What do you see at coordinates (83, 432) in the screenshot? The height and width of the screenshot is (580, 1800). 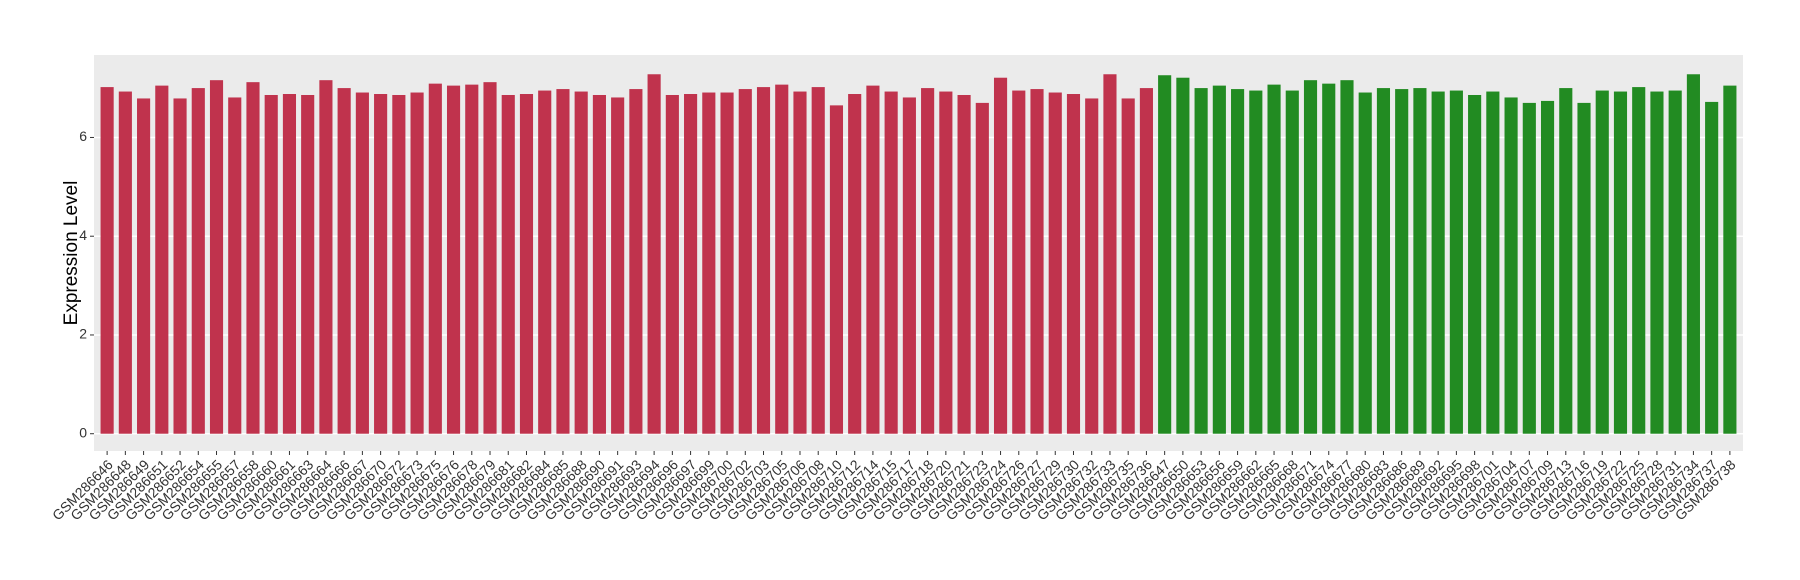 I see `y-tick-label: 0` at bounding box center [83, 432].